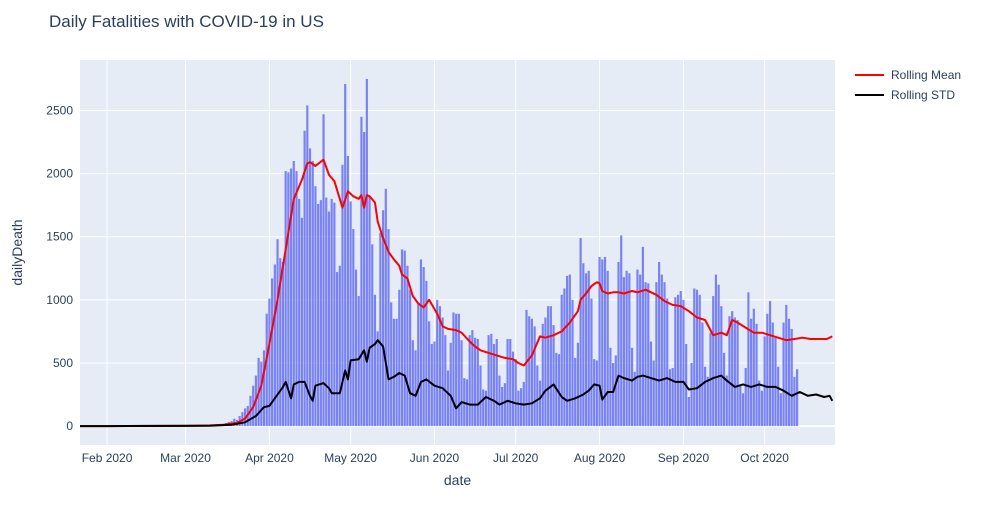 The width and height of the screenshot is (983, 530). Describe the element at coordinates (107, 458) in the screenshot. I see `x-tick-label: Feb 2020` at that location.